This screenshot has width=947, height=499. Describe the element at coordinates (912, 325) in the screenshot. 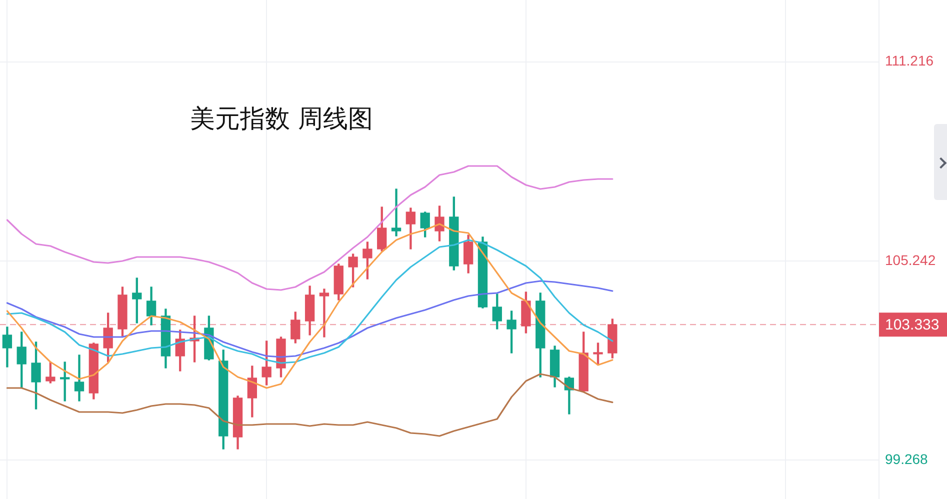

I see `ref-line-label: 103.333` at that location.